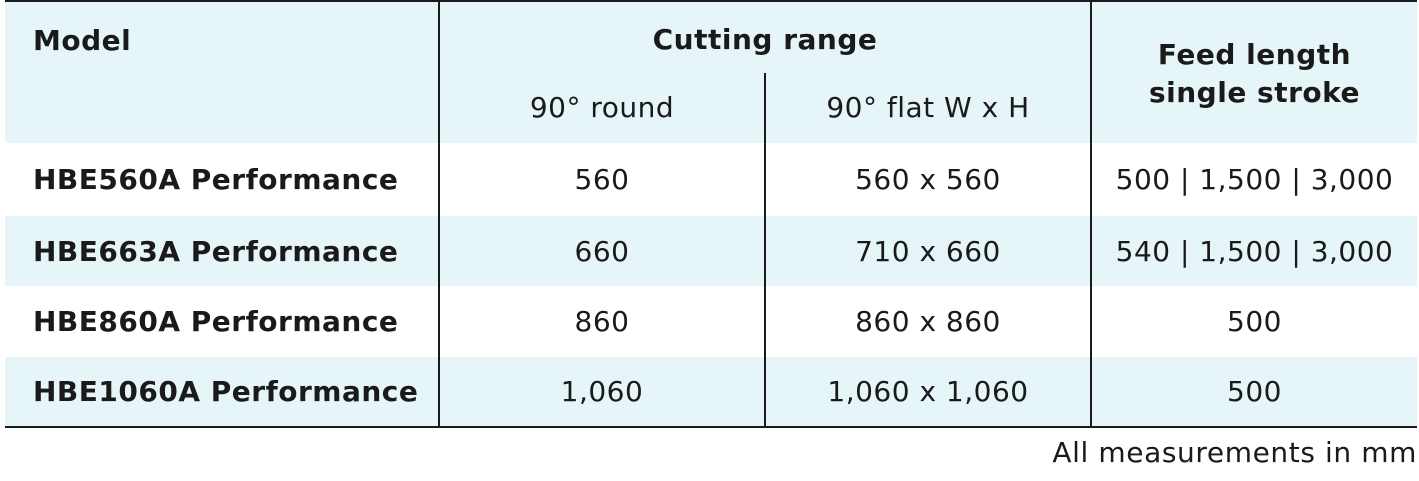 The height and width of the screenshot is (481, 1419). What do you see at coordinates (602, 321) in the screenshot?
I see `row3-round: 860` at bounding box center [602, 321].